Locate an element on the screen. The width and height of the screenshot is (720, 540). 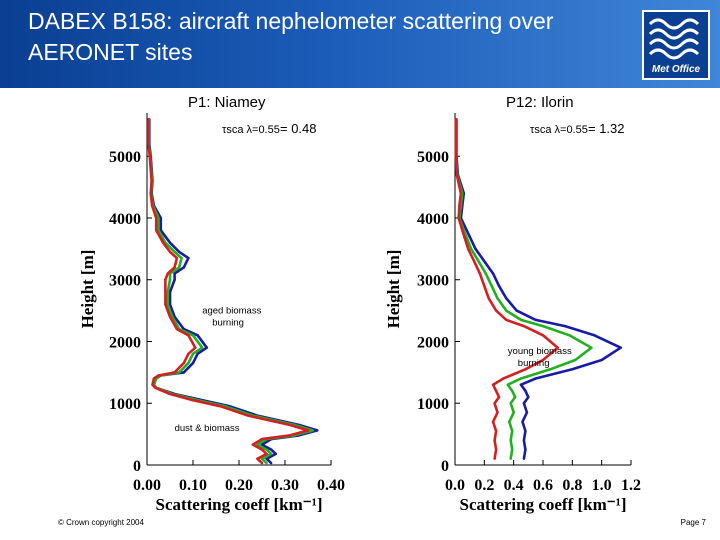
x-tick-label: 1.2 is located at coordinates (631, 485).